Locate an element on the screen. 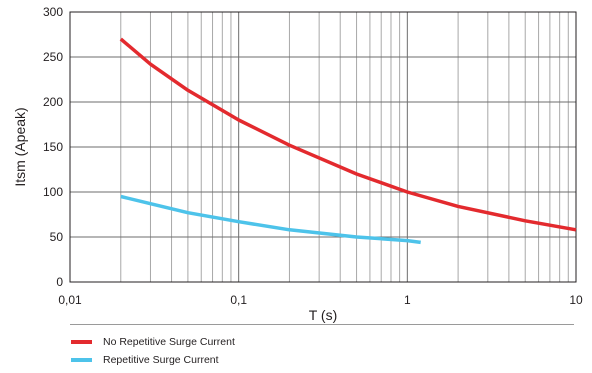  x-axis-label: T (s) is located at coordinates (323, 315).